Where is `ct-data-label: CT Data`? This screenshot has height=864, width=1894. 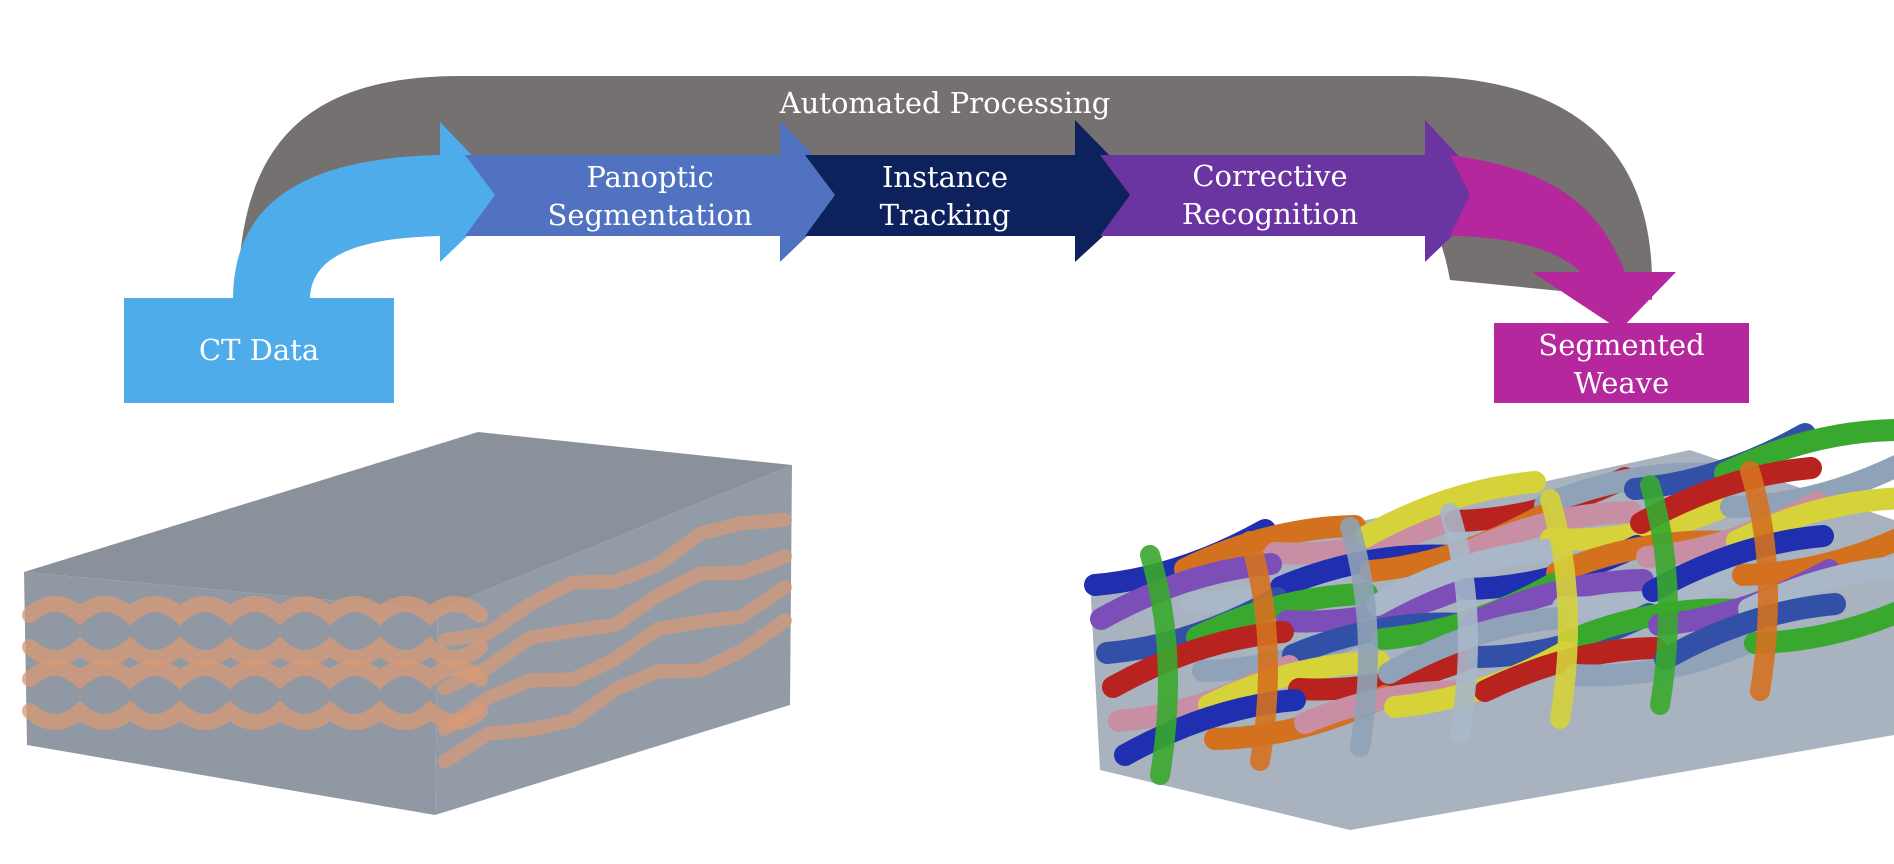 ct-data-label: CT Data is located at coordinates (259, 350).